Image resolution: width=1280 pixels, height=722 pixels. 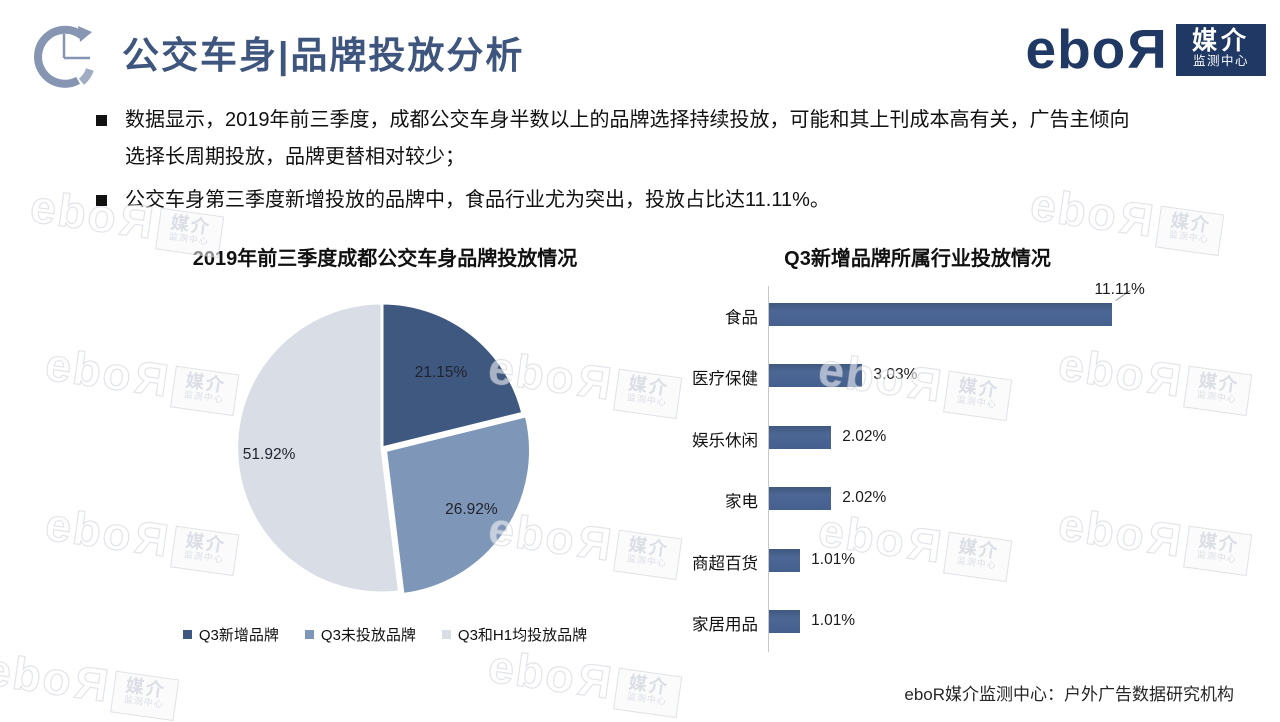 I want to click on watermark-wordmark: eboR, so click(x=56, y=677).